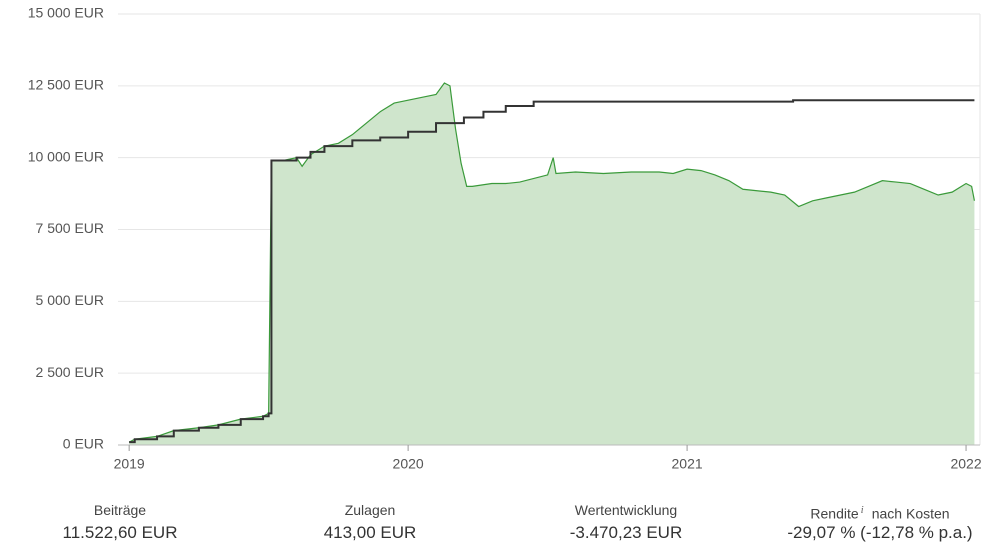 The height and width of the screenshot is (557, 1000). What do you see at coordinates (834, 513) in the screenshot?
I see `label-text: Rendite` at bounding box center [834, 513].